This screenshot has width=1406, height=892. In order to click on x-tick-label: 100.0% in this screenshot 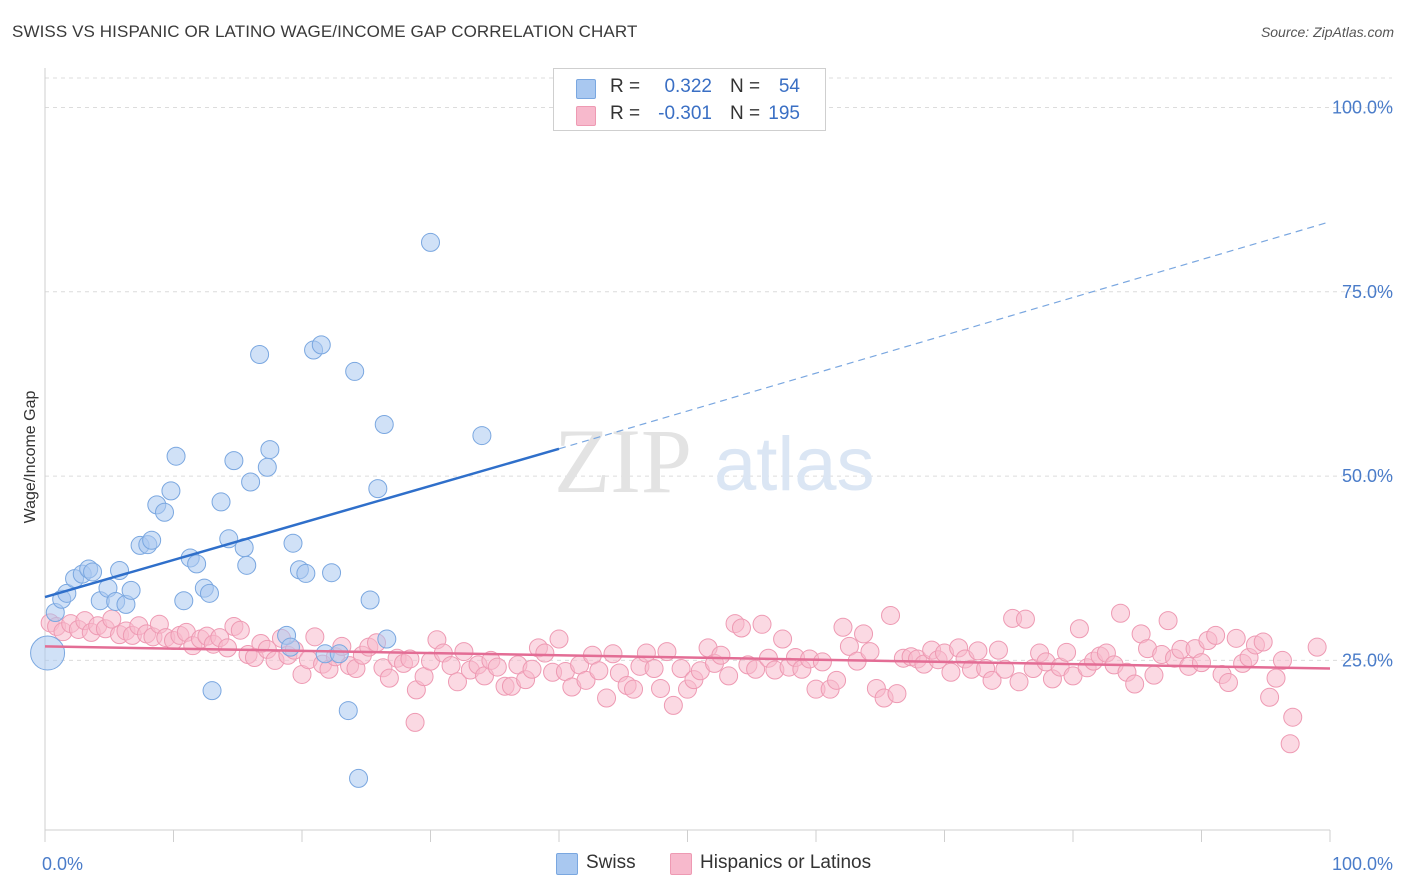, I will do `click(1362, 864)`.